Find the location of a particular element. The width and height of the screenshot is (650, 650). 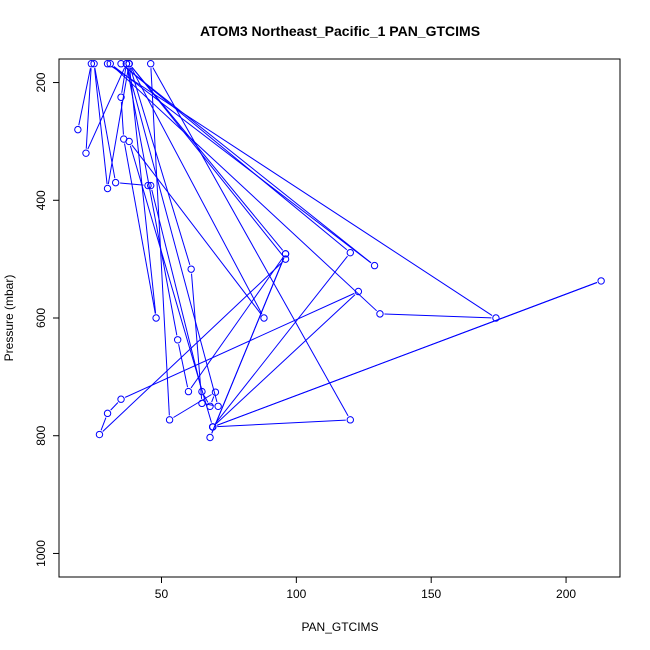

x-axis-label: PAN_GTCIMS is located at coordinates (339, 627).